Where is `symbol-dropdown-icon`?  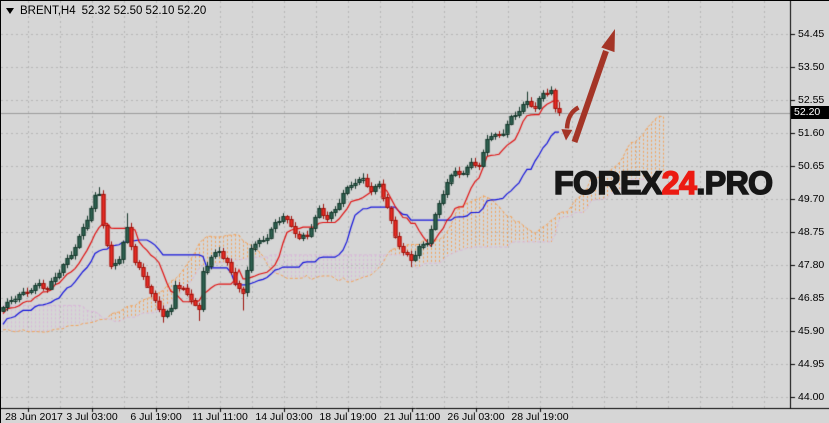 symbol-dropdown-icon is located at coordinates (10, 11).